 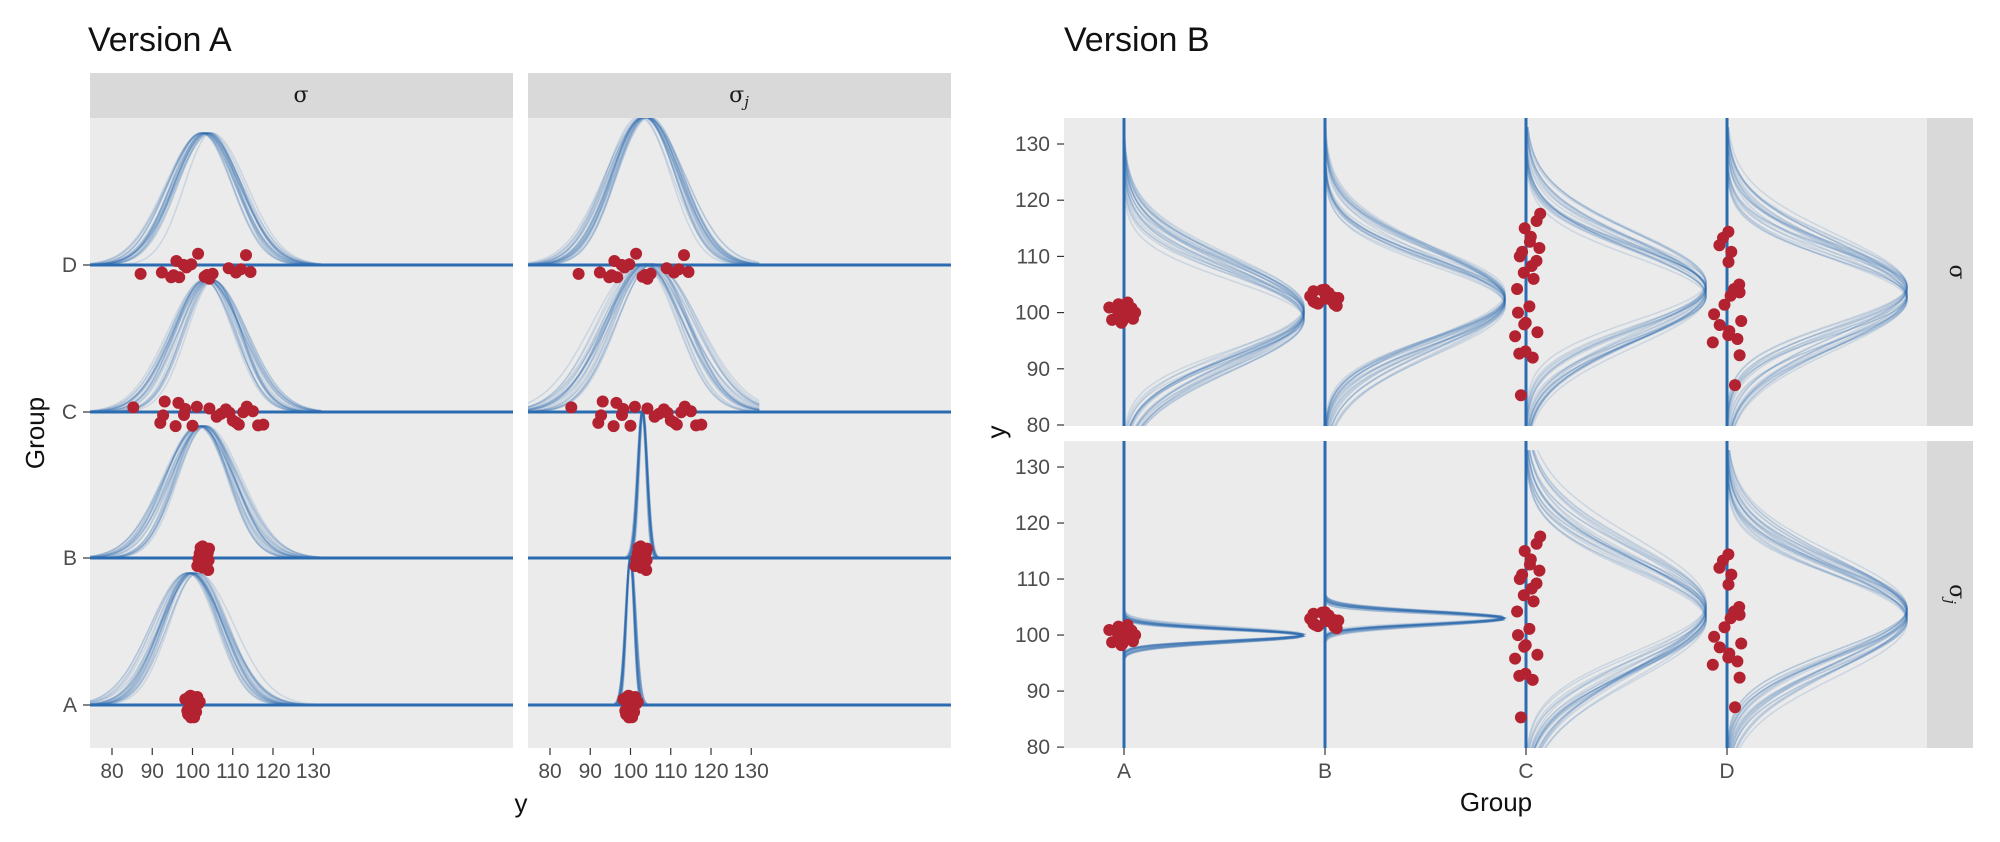 I want to click on y-tick-label: 80, so click(x=1038, y=425).